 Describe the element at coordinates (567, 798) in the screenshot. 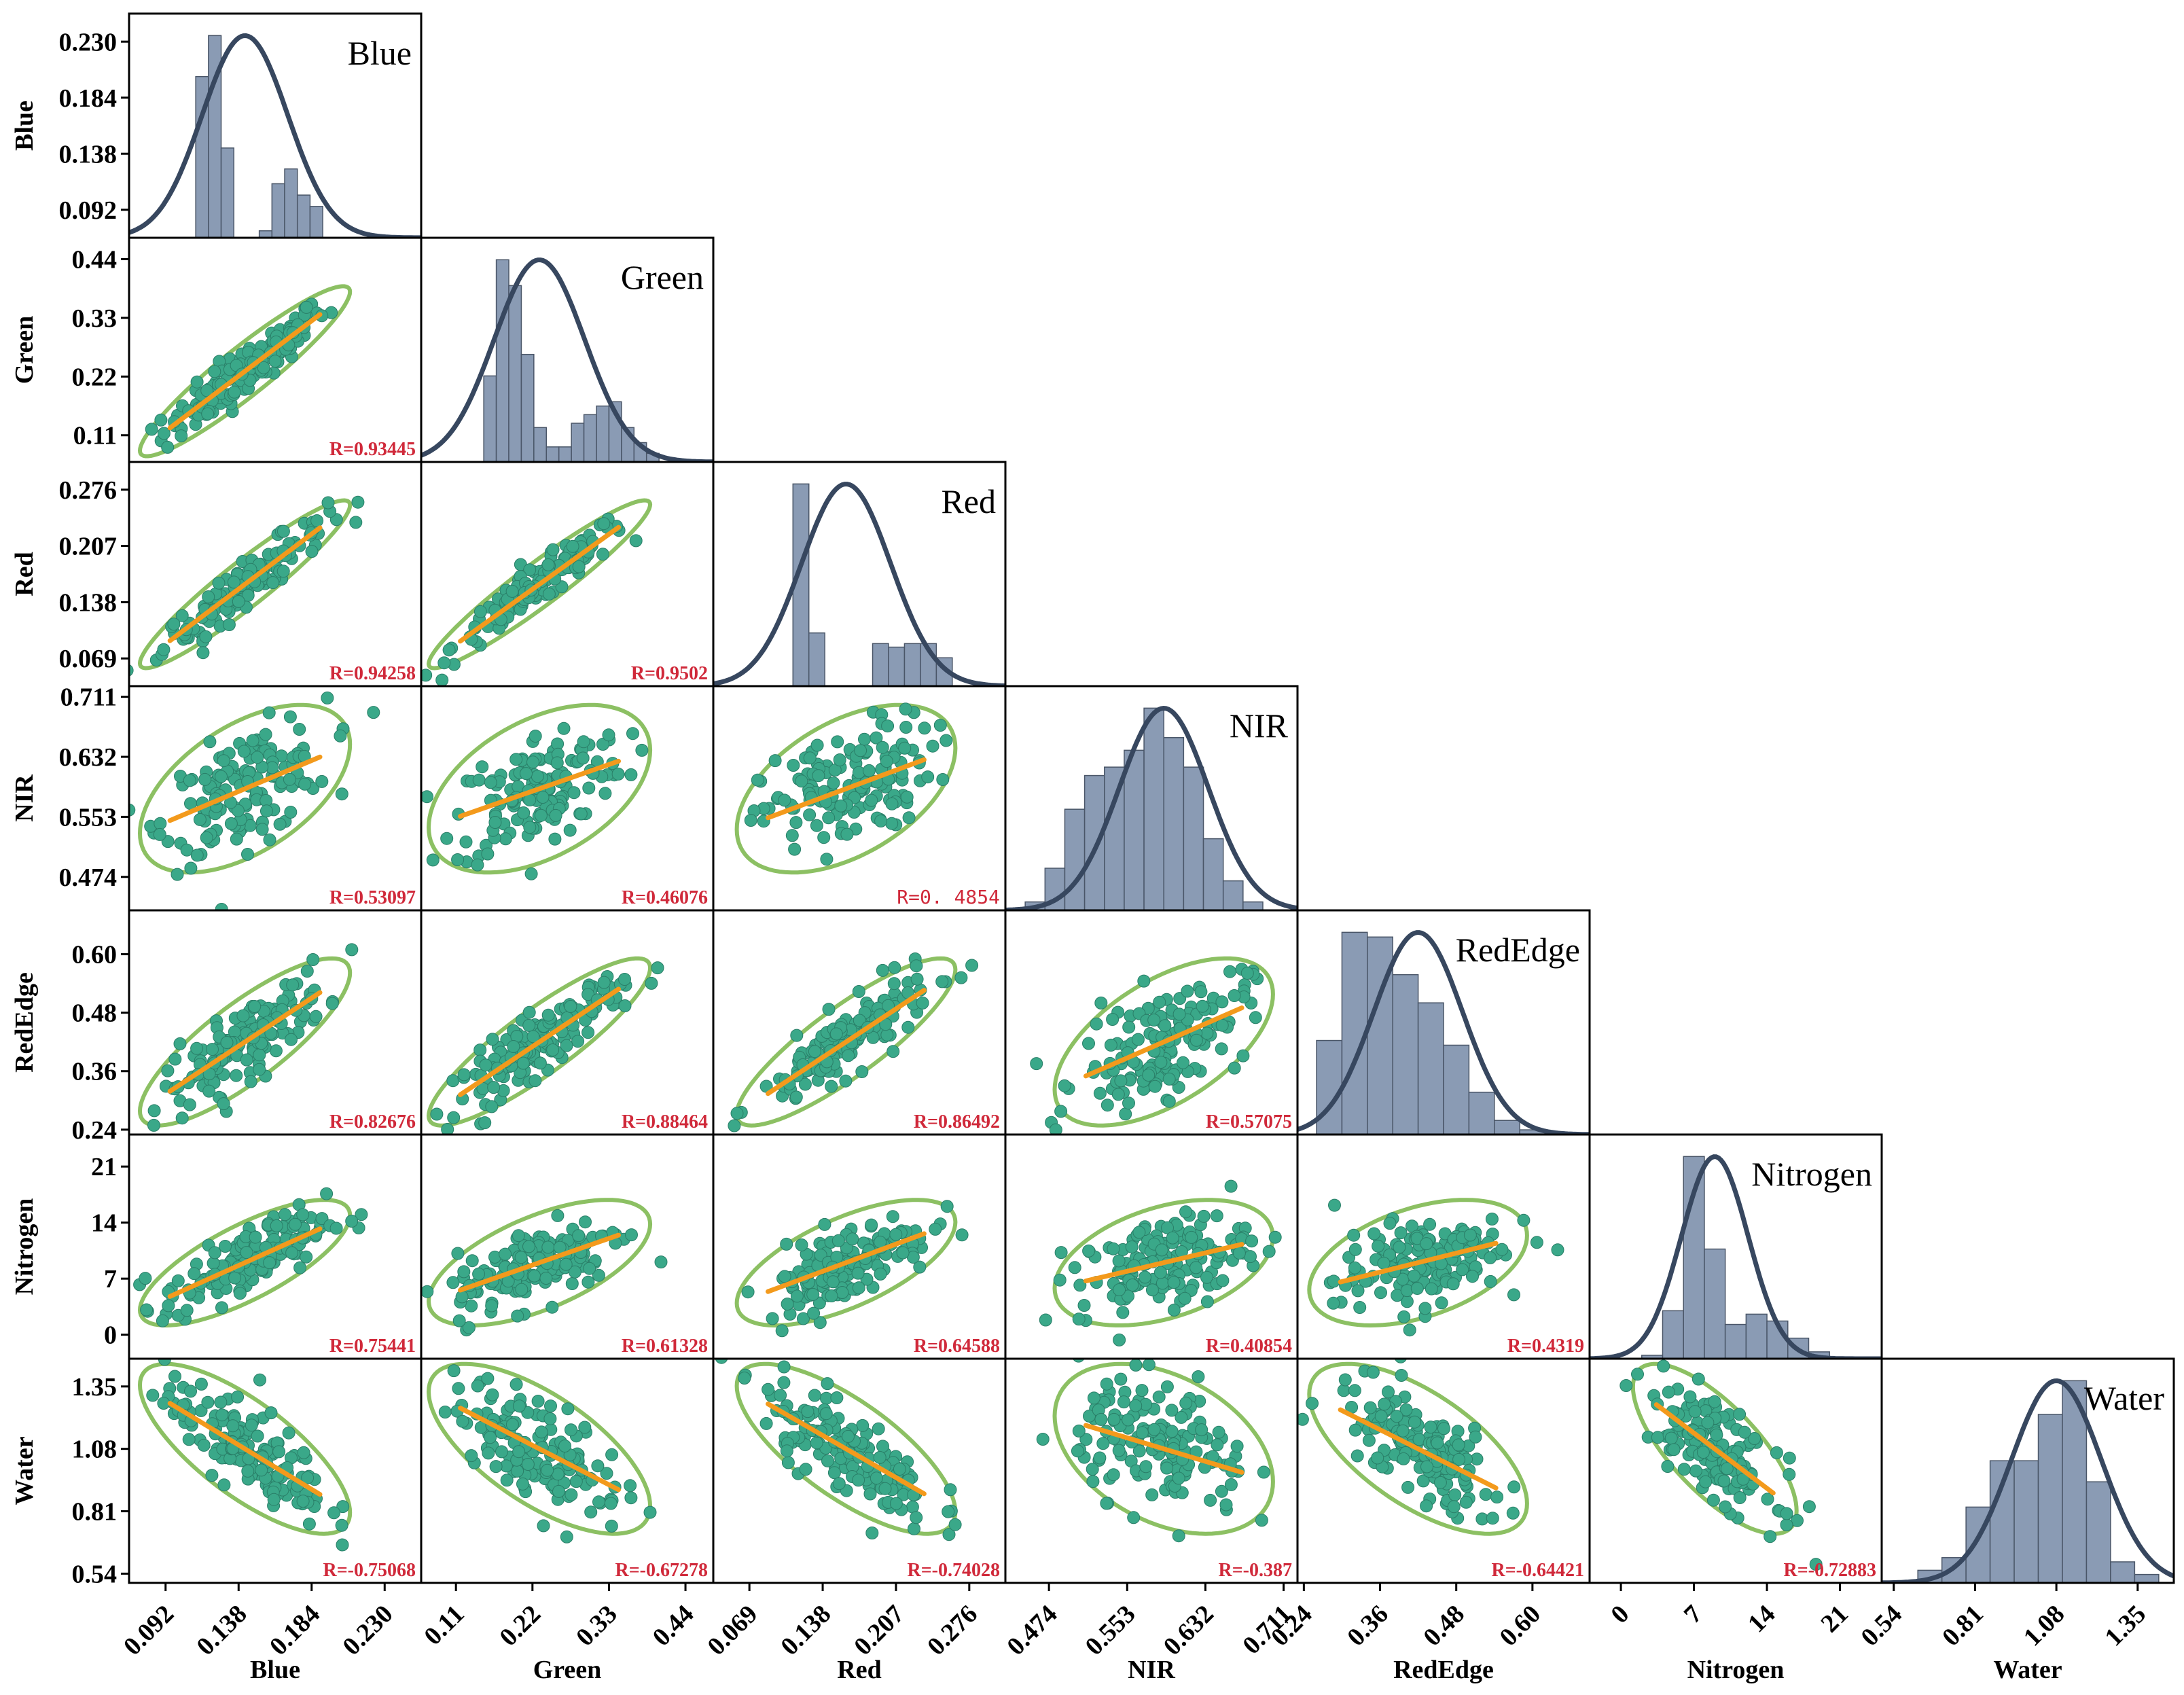

I see `panel-nir-vs-green: R=0.46076` at that location.